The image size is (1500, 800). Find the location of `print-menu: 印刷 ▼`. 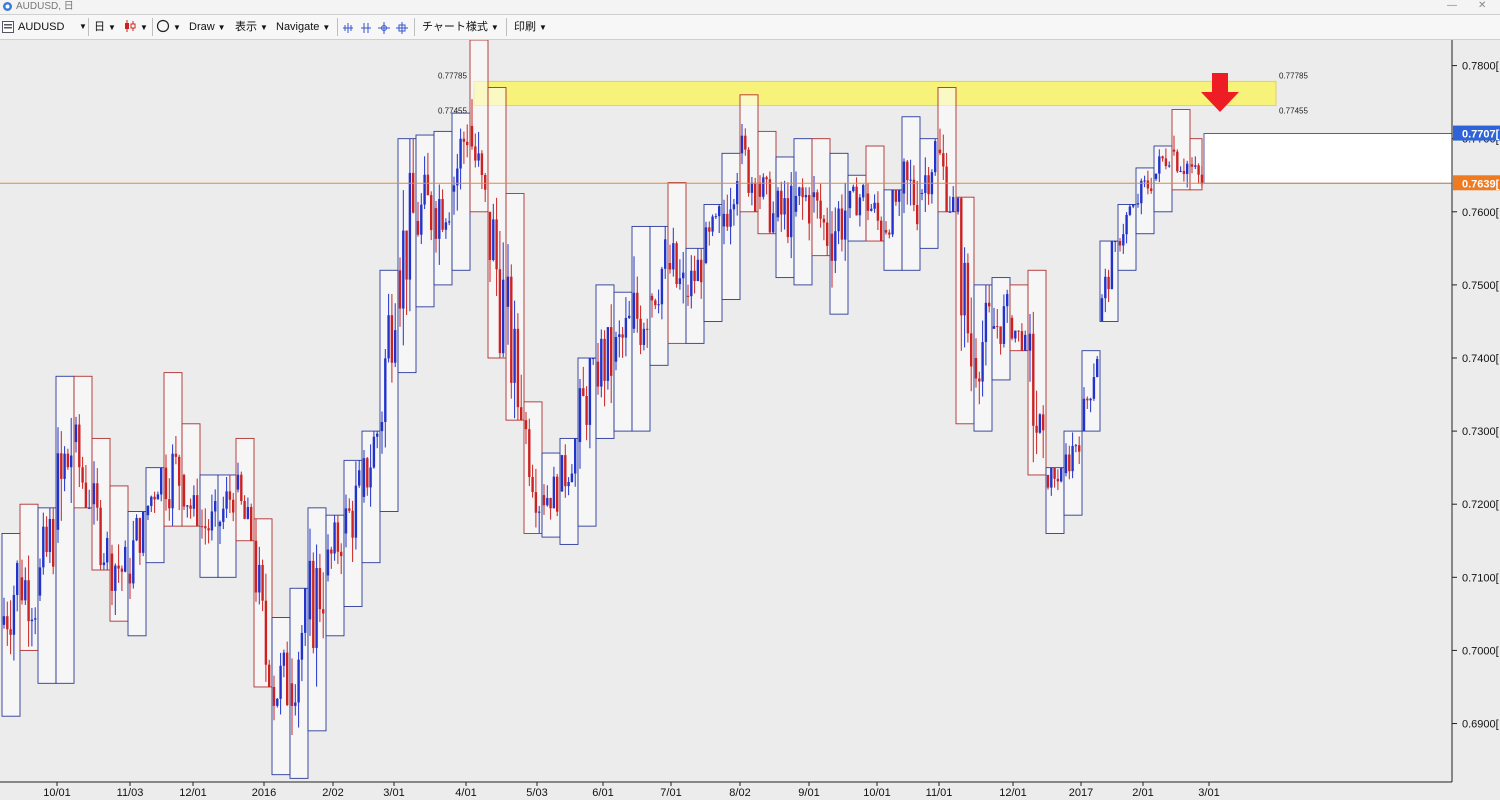

print-menu: 印刷 ▼ is located at coordinates (530, 27).